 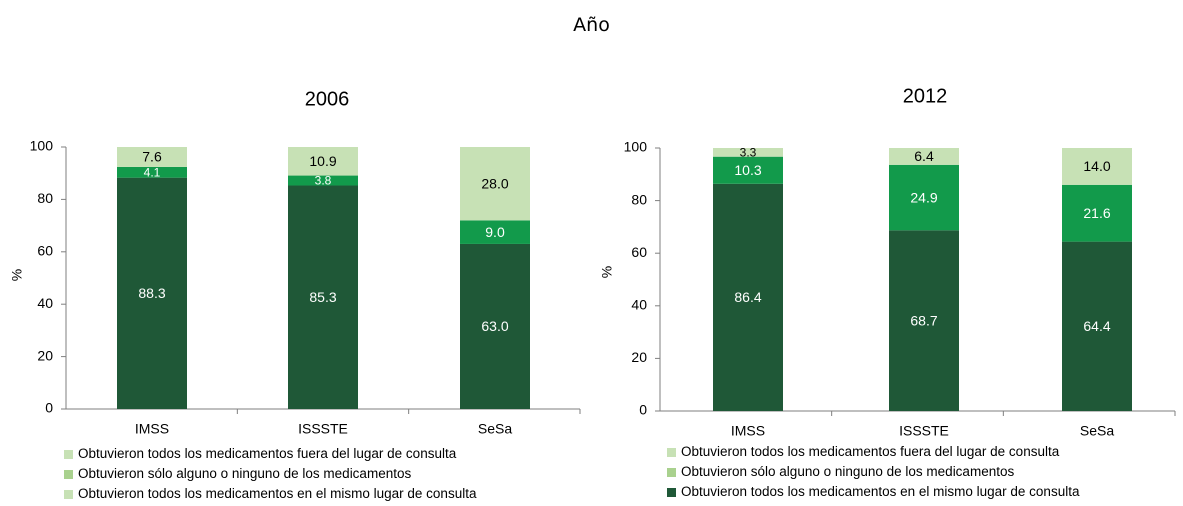 I want to click on data-label-fuera: 28.0, so click(x=494, y=183).